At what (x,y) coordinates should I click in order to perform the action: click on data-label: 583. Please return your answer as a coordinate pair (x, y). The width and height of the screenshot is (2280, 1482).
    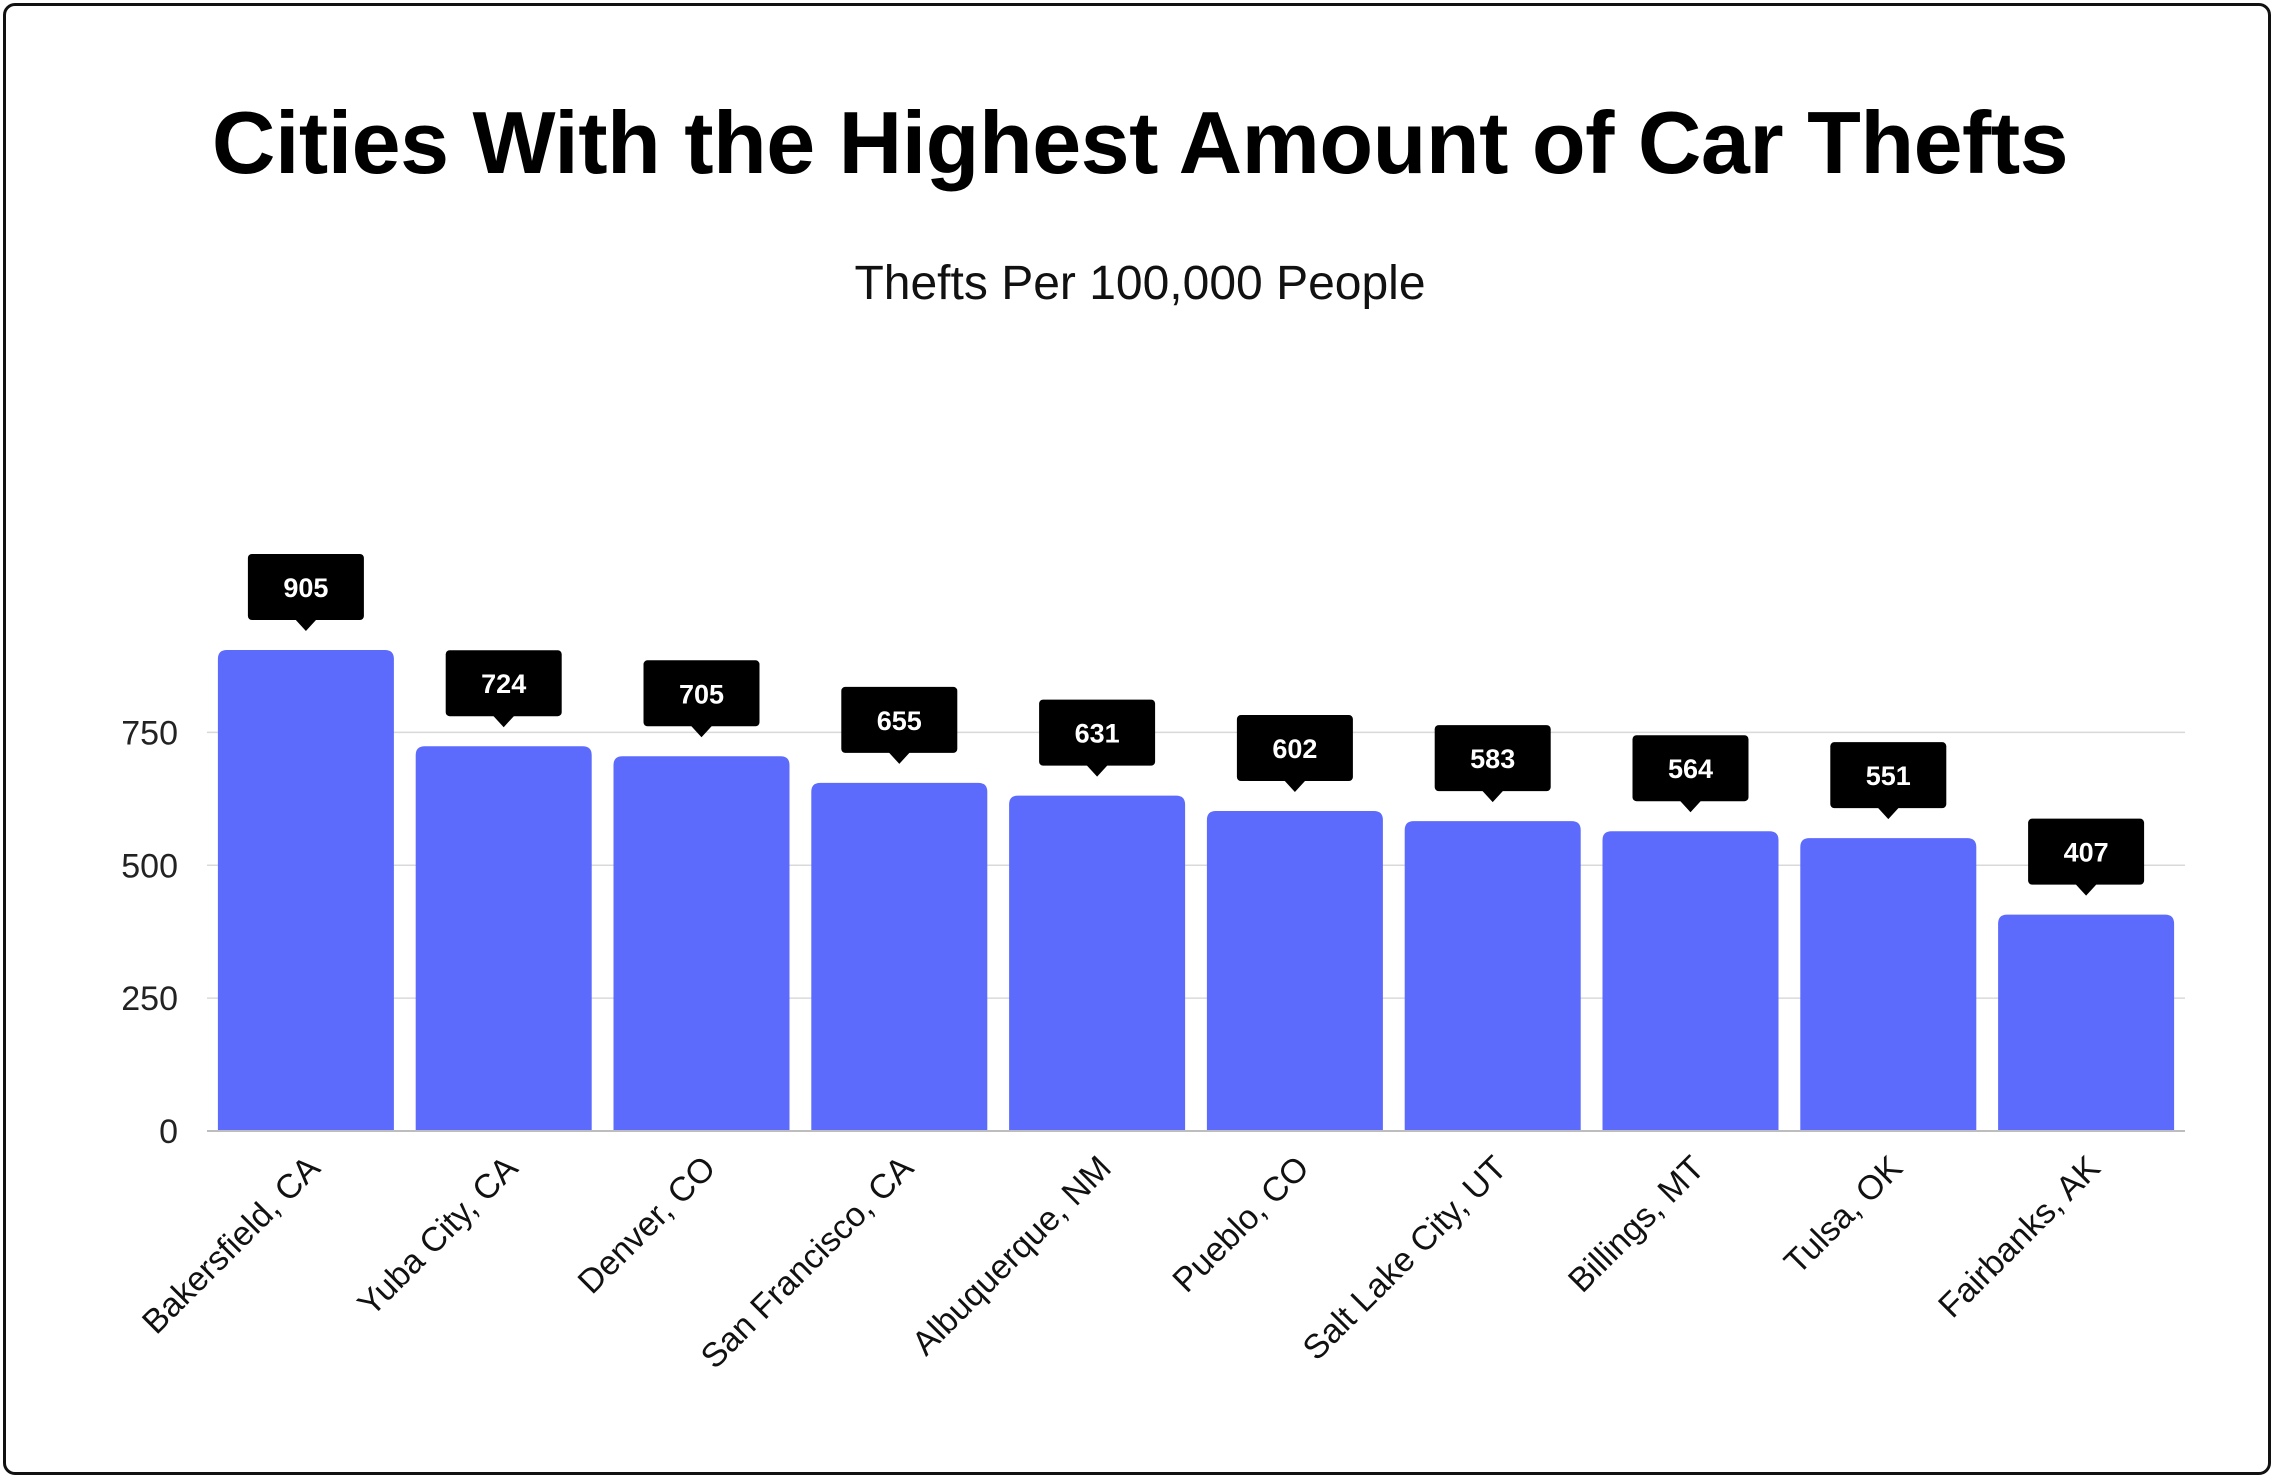
    Looking at the image, I should click on (1492, 764).